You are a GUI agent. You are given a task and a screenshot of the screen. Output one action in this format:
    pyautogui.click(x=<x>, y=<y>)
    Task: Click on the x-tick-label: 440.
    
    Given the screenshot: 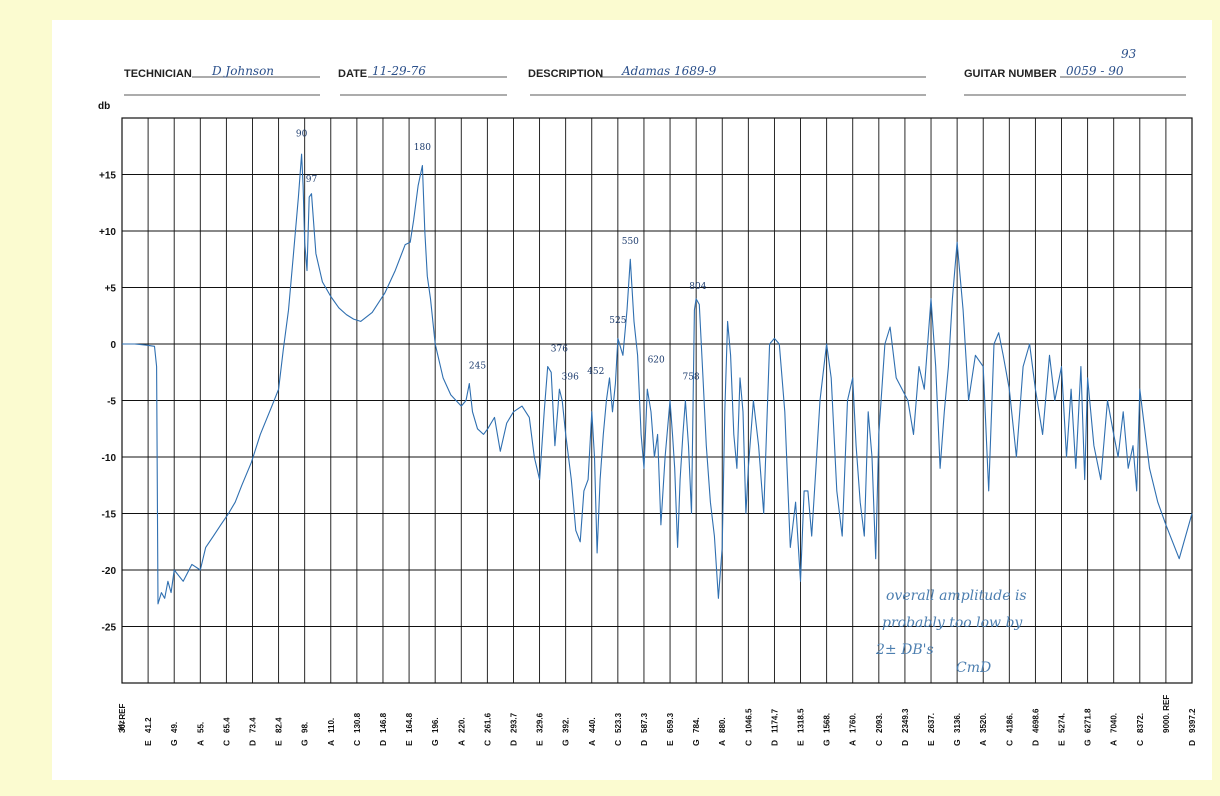 What is the action you would take?
    pyautogui.click(x=592, y=725)
    